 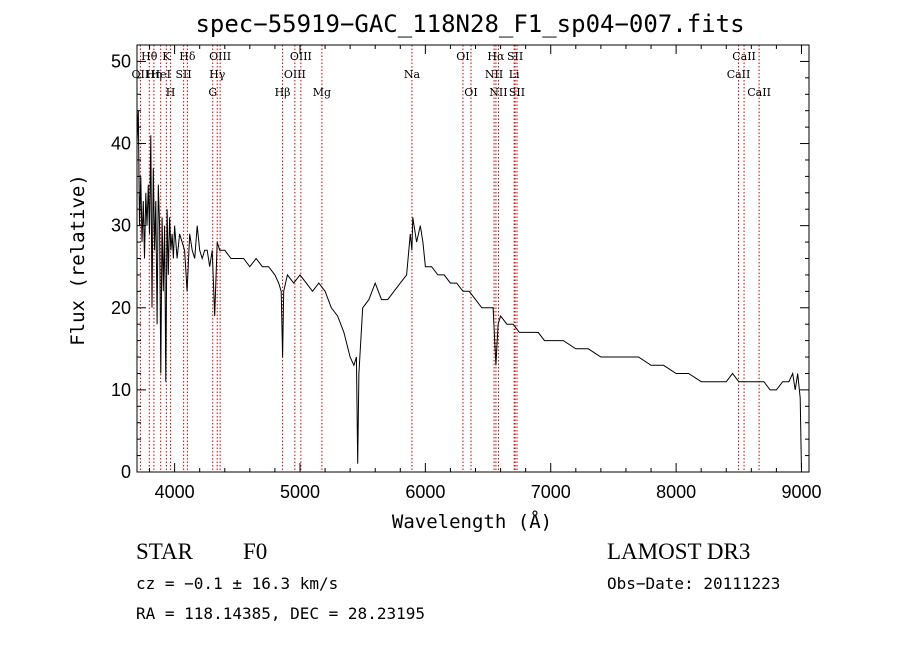 I want to click on y-axis-label: Flux (relative), so click(x=78, y=260).